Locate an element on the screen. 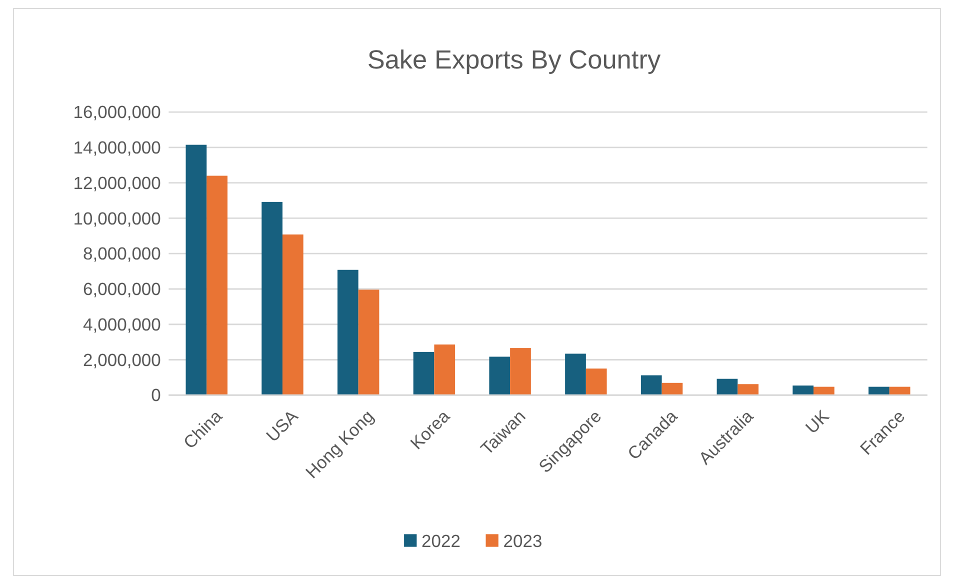 Image resolution: width=954 pixels, height=584 pixels. x-tick-label: USA is located at coordinates (282, 426).